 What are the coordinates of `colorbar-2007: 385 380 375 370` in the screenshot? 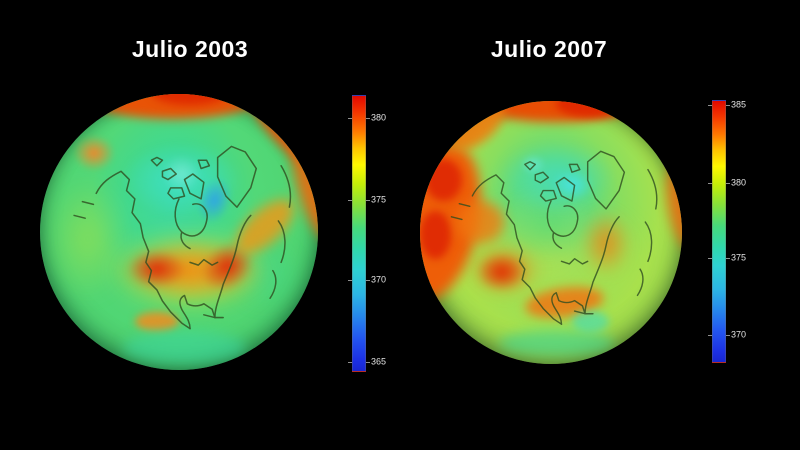 It's located at (740, 231).